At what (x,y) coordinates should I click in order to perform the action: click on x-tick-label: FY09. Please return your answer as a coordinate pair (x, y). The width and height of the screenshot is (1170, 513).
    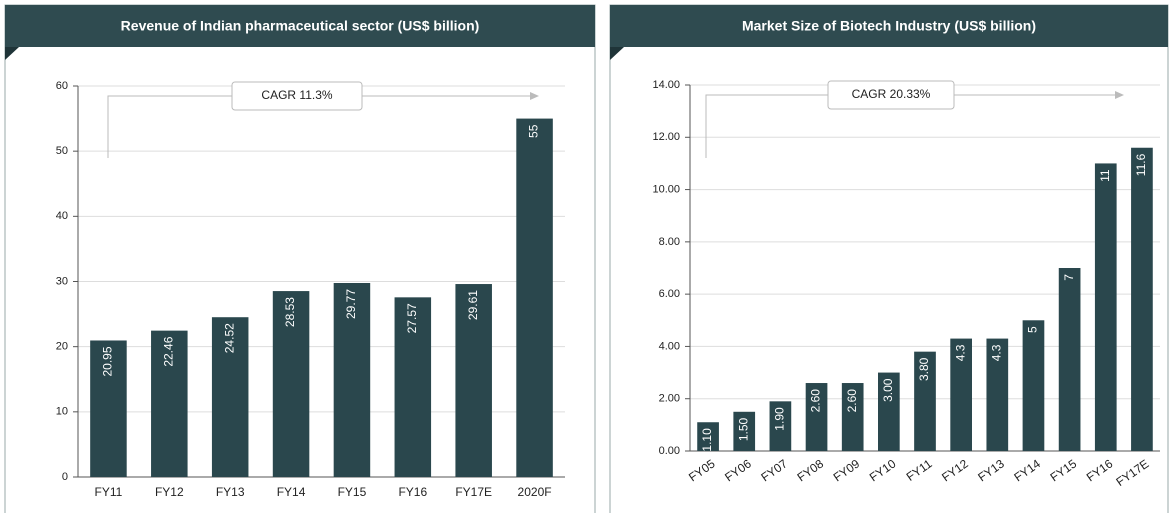
    Looking at the image, I should click on (847, 470).